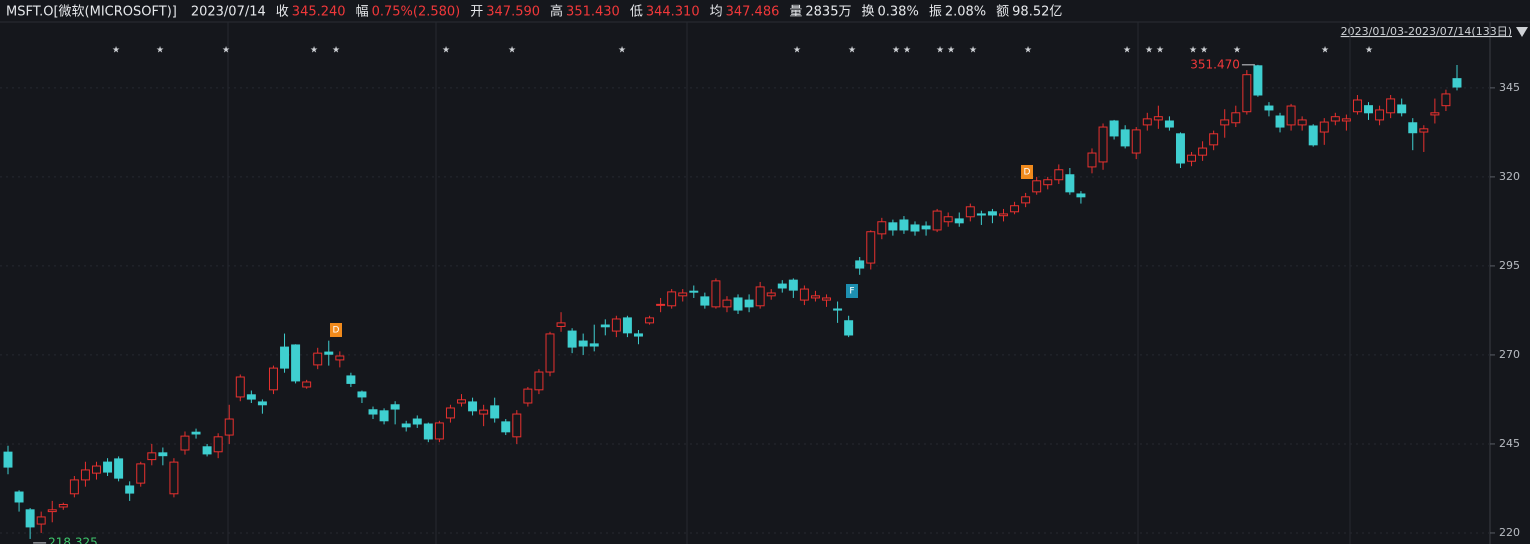 Image resolution: width=1530 pixels, height=544 pixels. Describe the element at coordinates (1509, 87) in the screenshot. I see `y-tick-label: 345` at that location.